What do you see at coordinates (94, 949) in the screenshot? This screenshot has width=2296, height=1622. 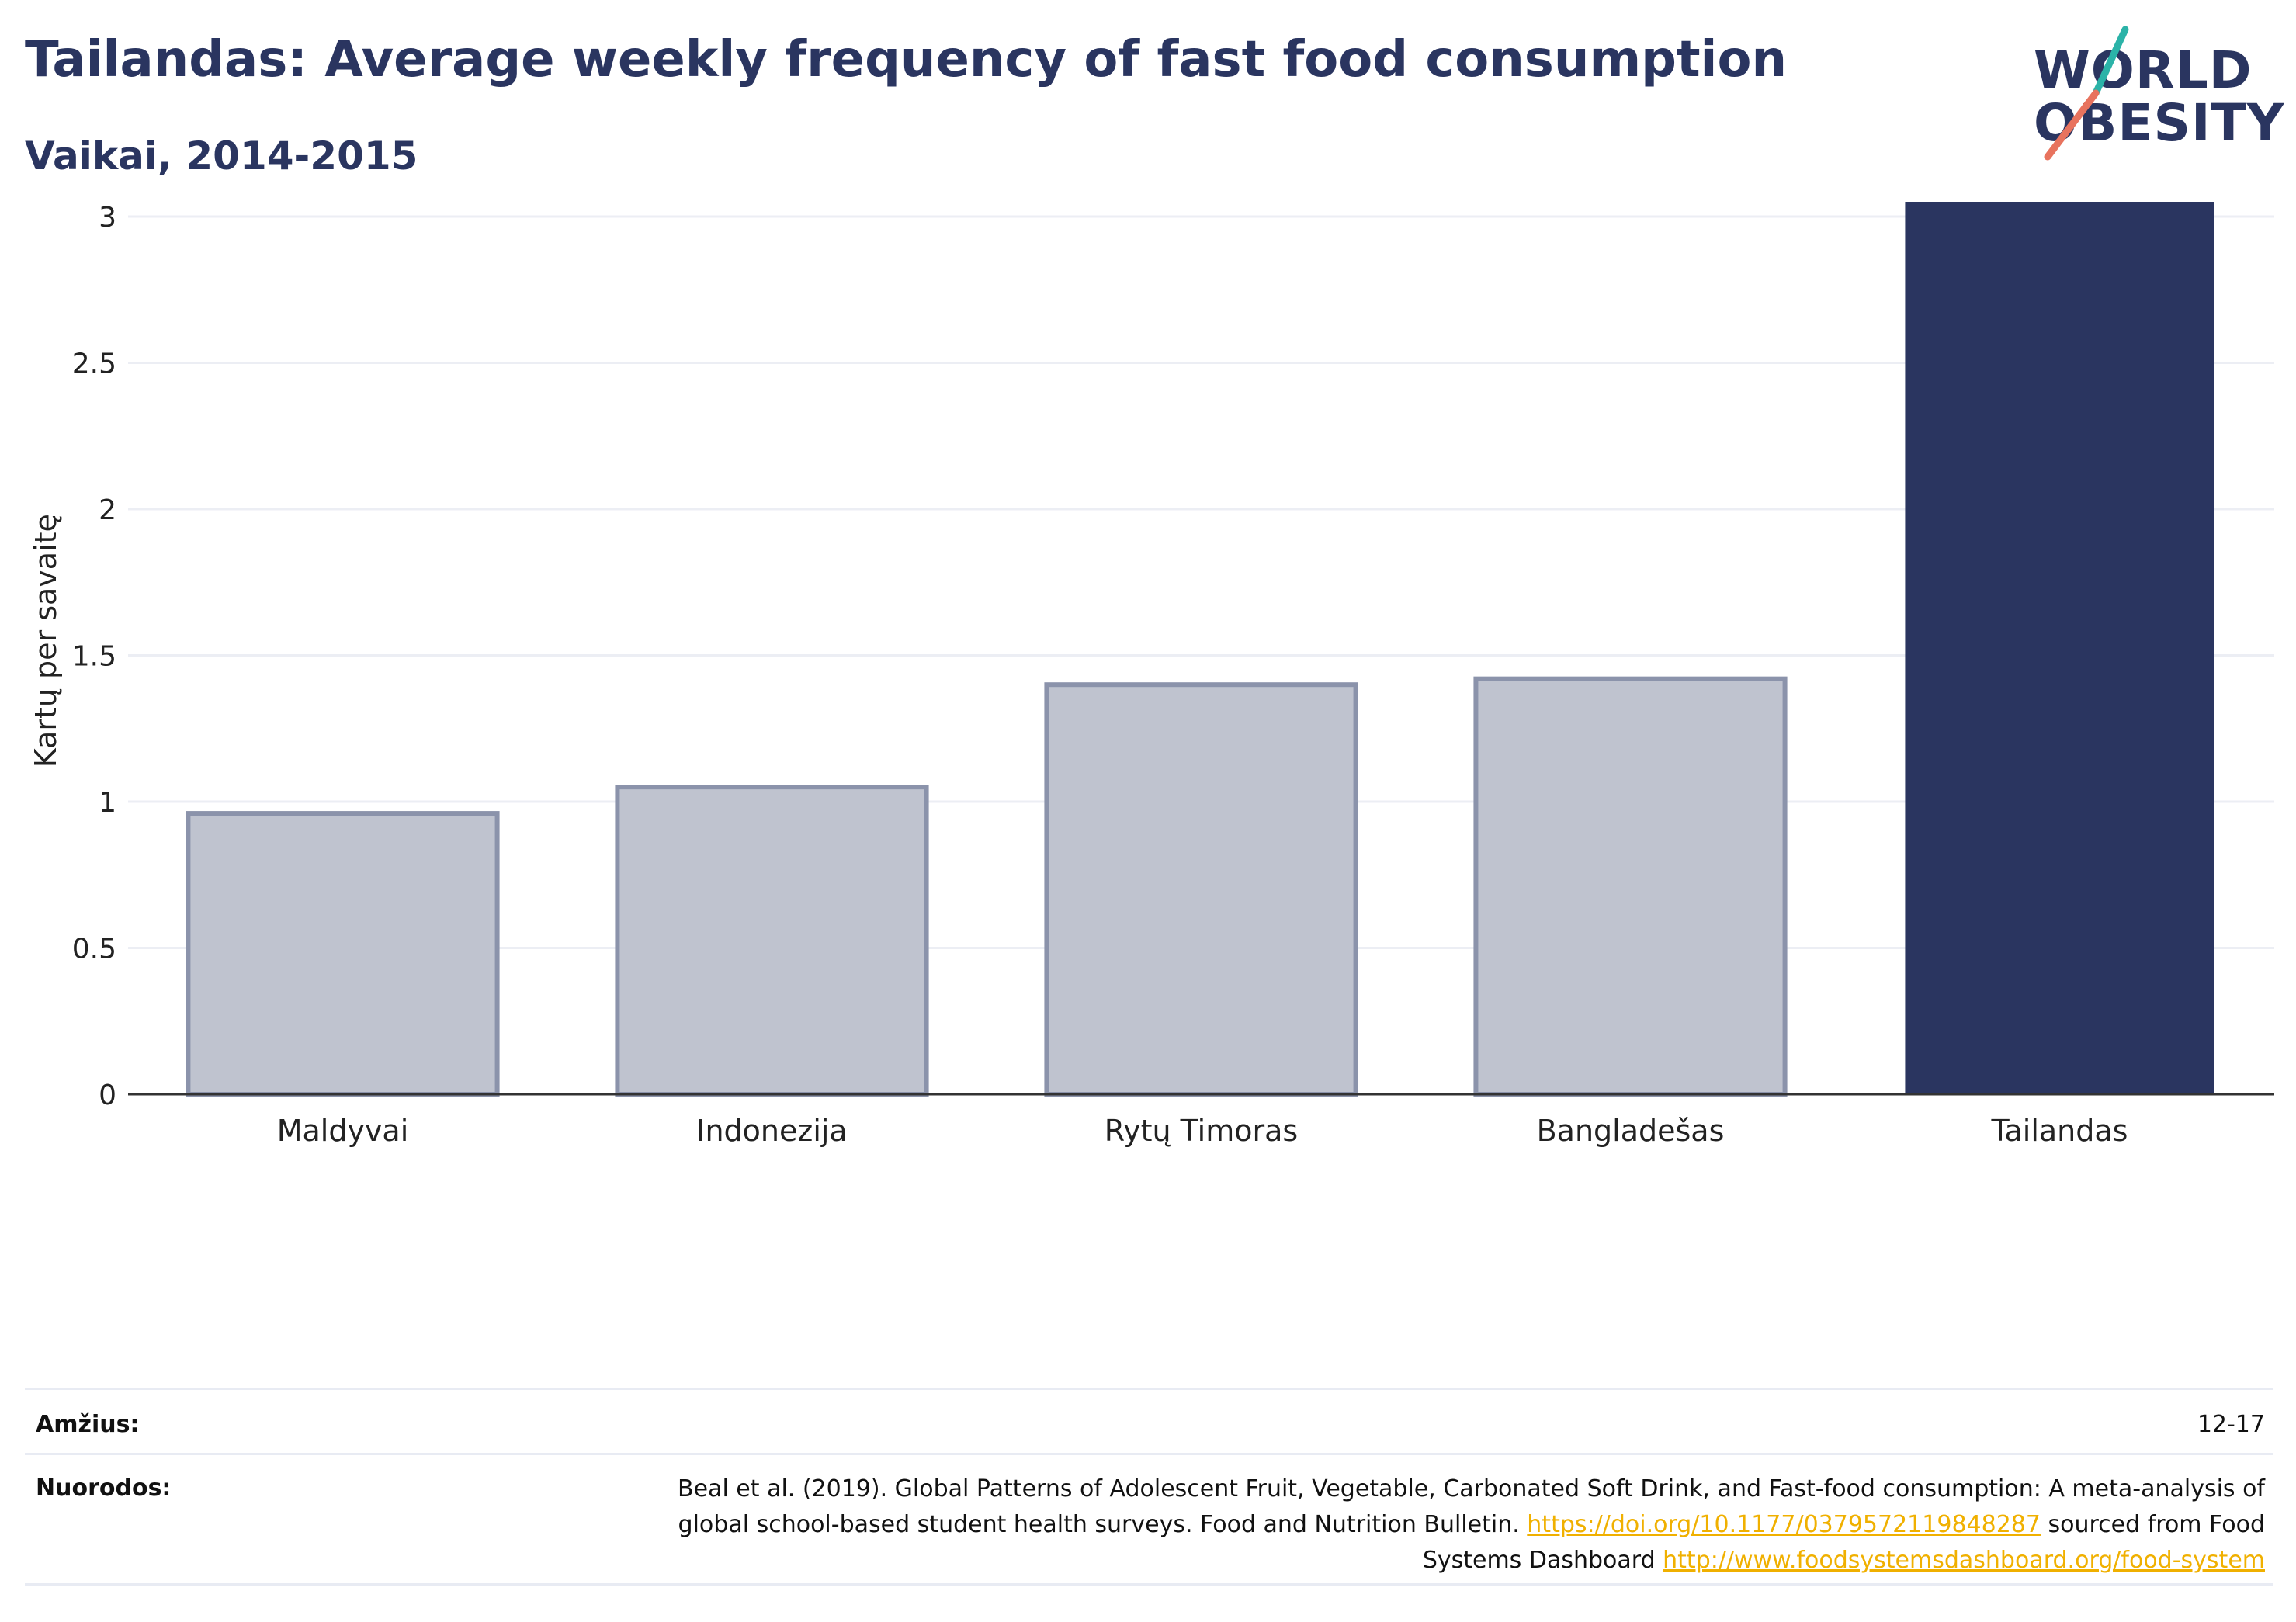 I see `y-tick-label: 0.5` at bounding box center [94, 949].